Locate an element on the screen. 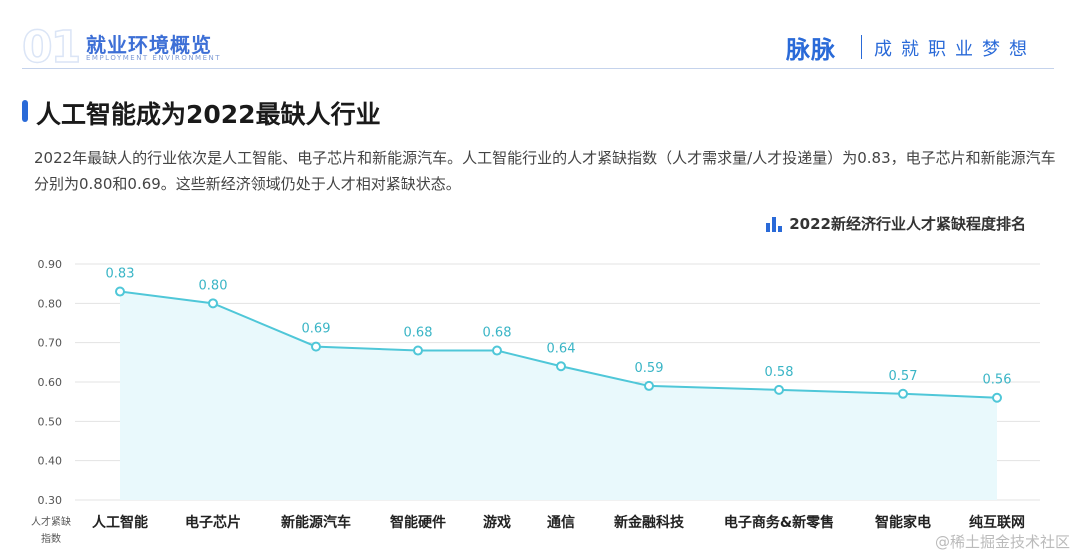 The height and width of the screenshot is (556, 1080). x-tick-label: 电子芯片 is located at coordinates (213, 522).